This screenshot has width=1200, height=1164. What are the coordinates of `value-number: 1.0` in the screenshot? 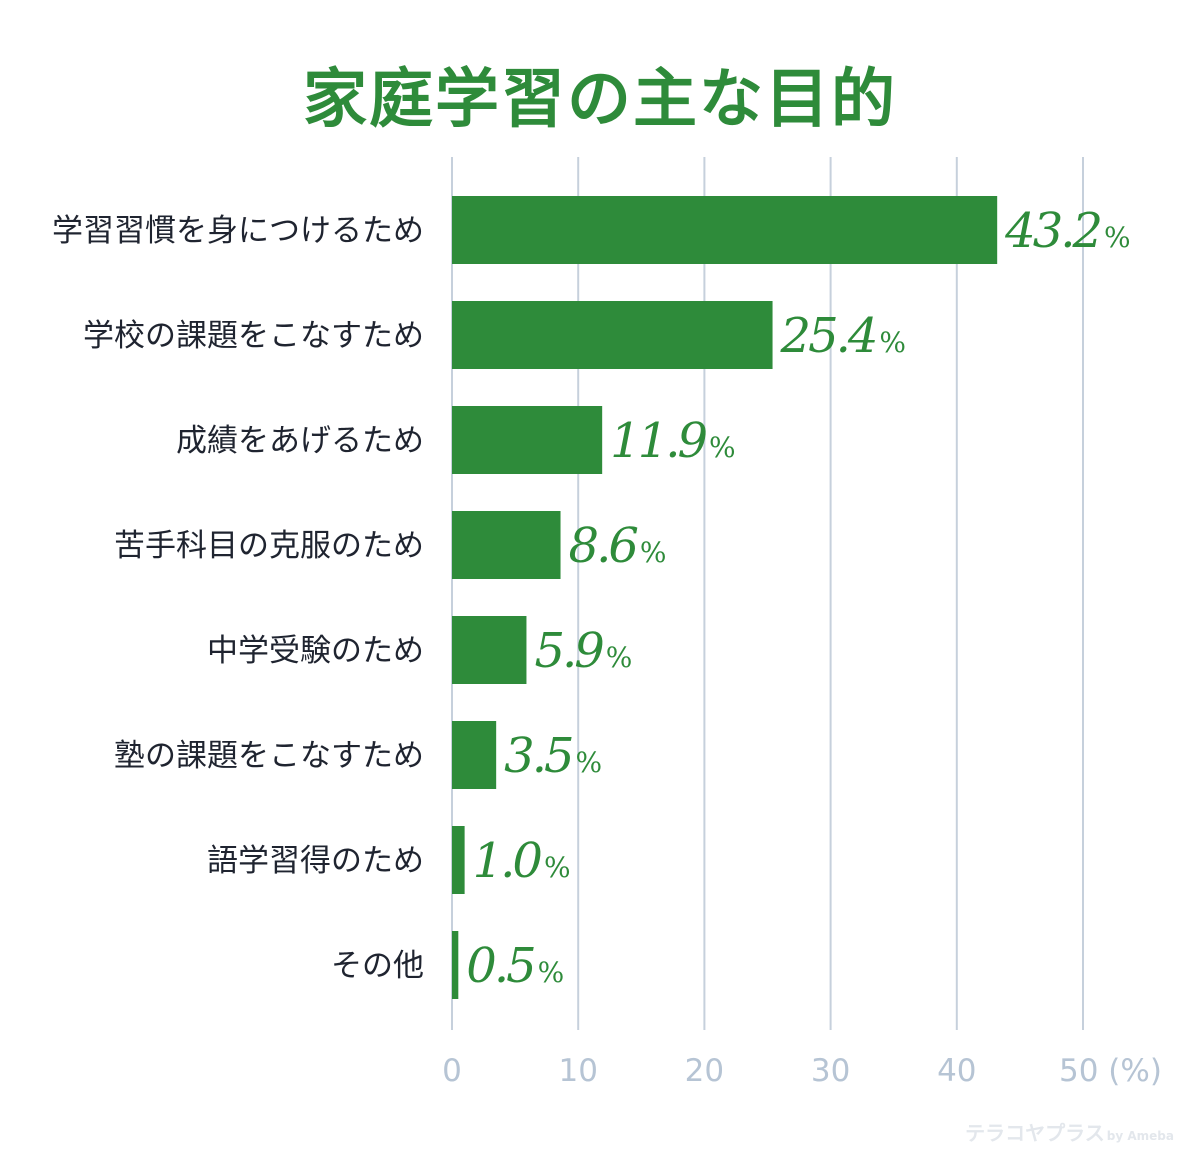 It's located at (508, 861).